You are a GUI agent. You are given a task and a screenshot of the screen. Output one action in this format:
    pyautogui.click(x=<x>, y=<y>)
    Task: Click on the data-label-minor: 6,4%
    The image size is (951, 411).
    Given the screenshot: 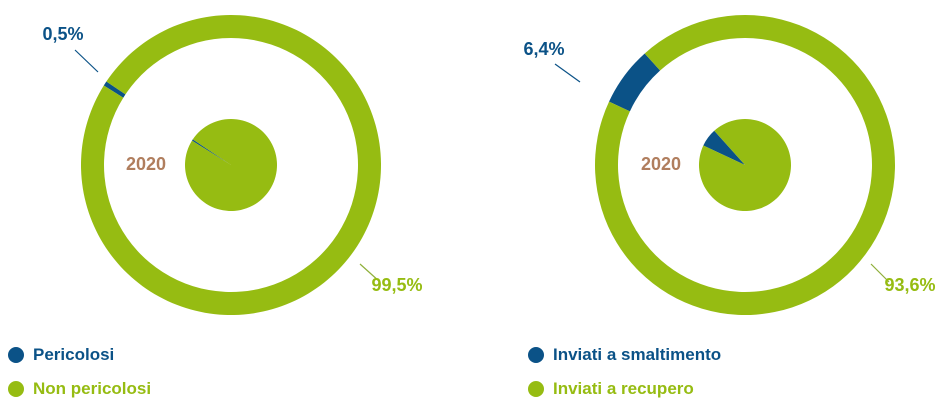 What is the action you would take?
    pyautogui.click(x=543, y=49)
    